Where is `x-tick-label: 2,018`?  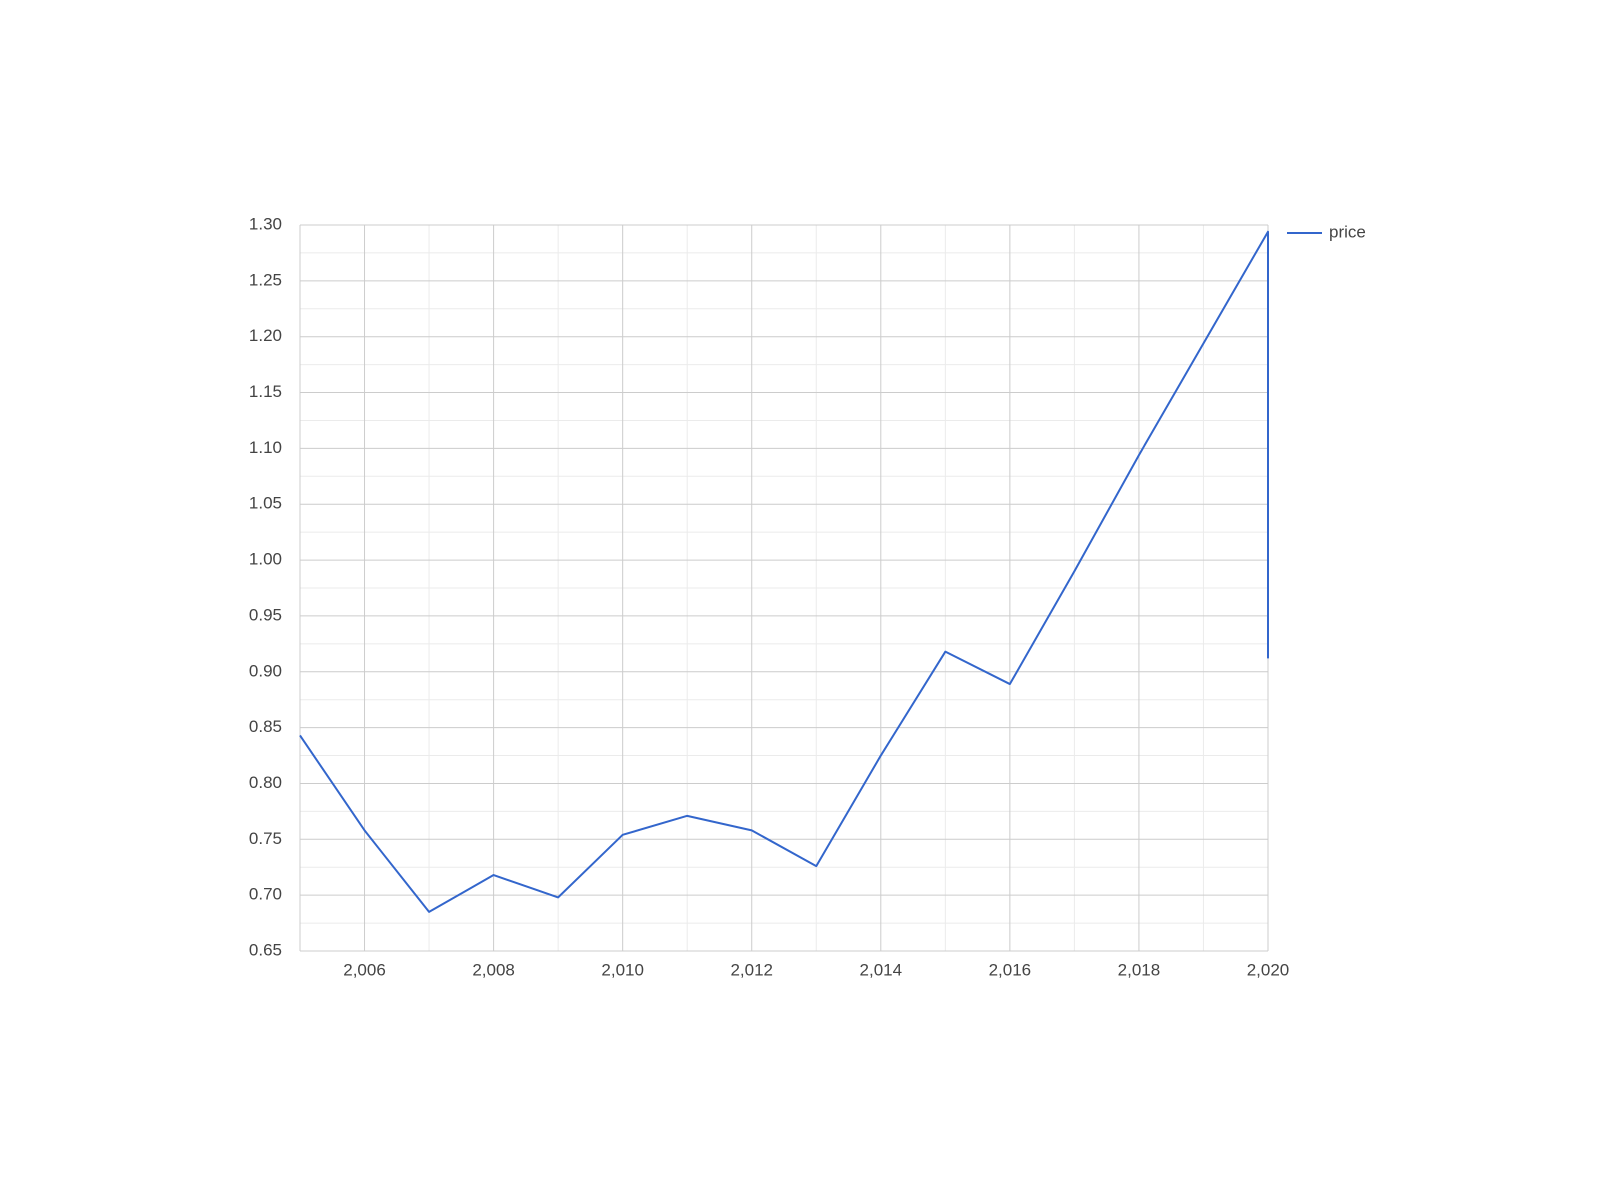 x-tick-label: 2,018 is located at coordinates (1139, 969).